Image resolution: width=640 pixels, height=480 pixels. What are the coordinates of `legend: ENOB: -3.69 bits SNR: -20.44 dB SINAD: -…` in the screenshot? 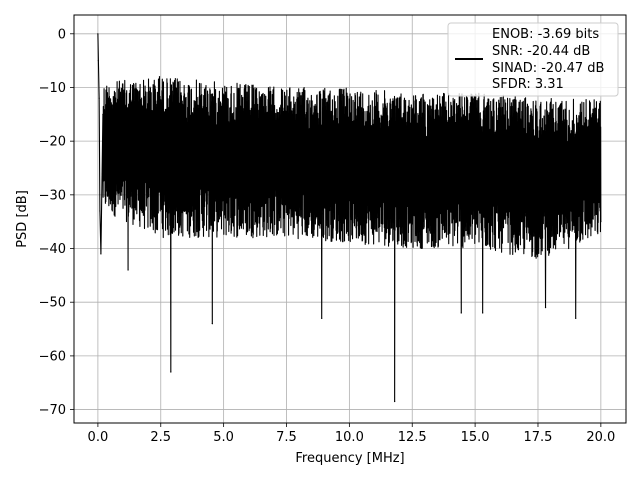 It's located at (533, 59).